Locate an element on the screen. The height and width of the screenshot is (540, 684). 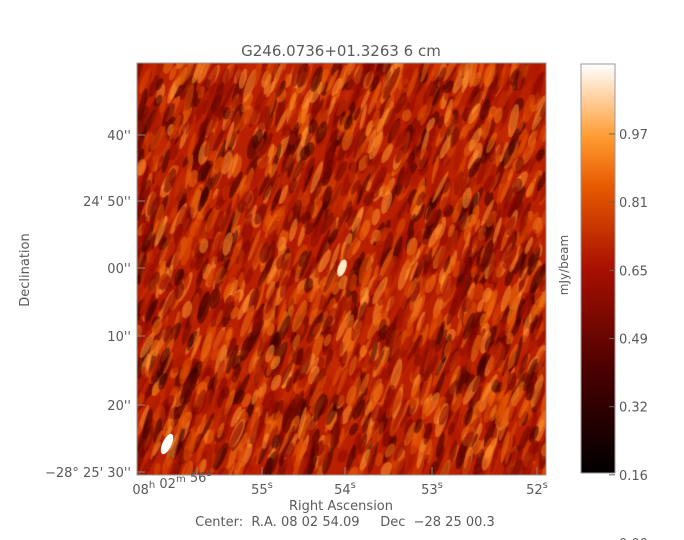
colorbar-tick-label: 0.97 is located at coordinates (633, 135).